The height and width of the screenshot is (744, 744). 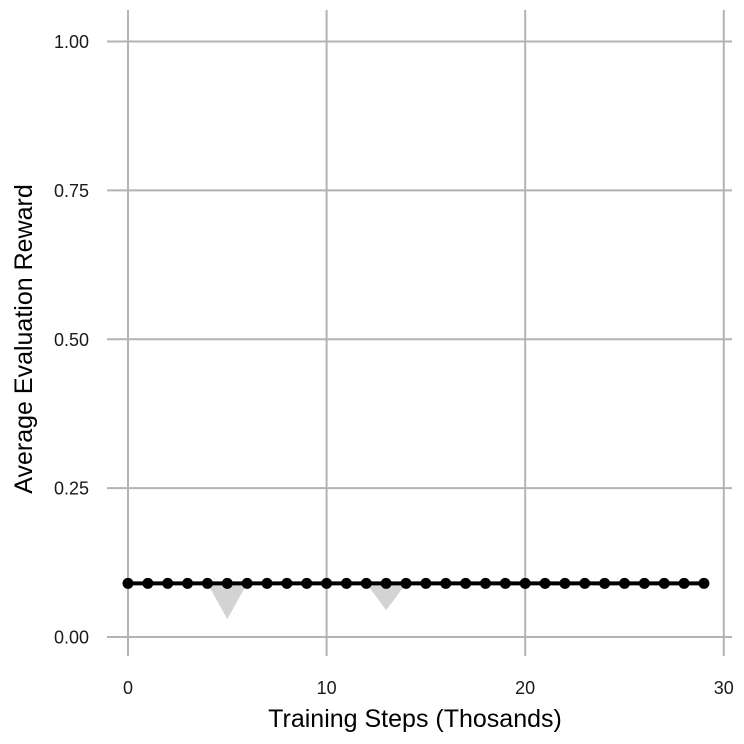 I want to click on y-tick-label: 0.50, so click(x=71, y=340).